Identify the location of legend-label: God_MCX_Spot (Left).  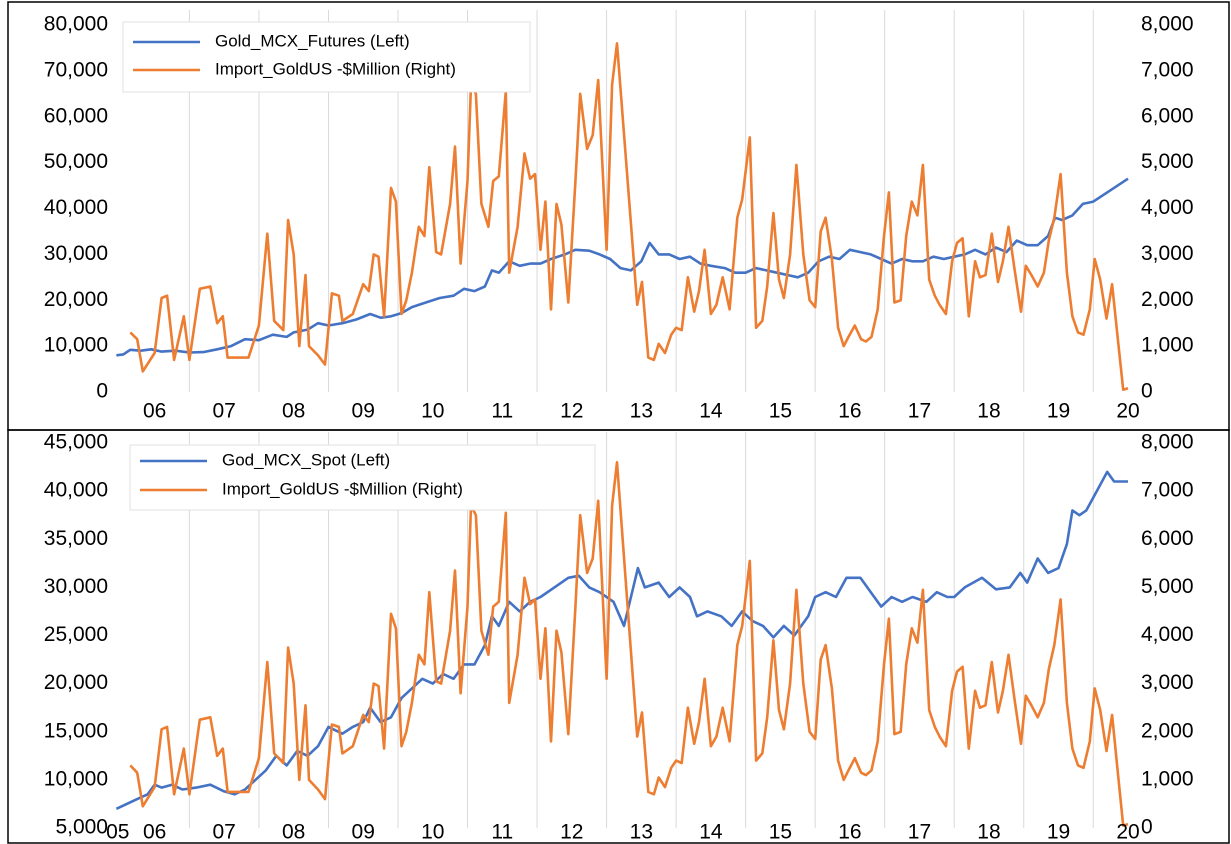
(306, 459).